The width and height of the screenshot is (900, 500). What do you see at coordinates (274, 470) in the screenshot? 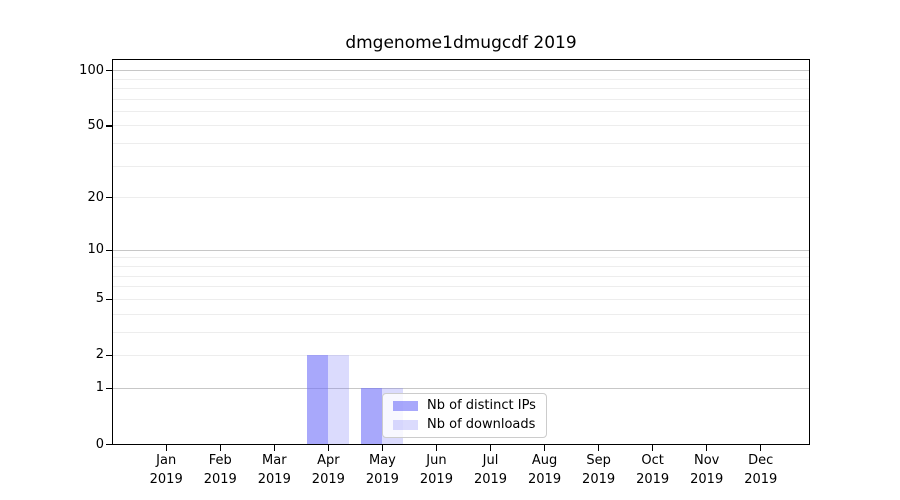
I see `x-tick-label: Mar 2019` at bounding box center [274, 470].